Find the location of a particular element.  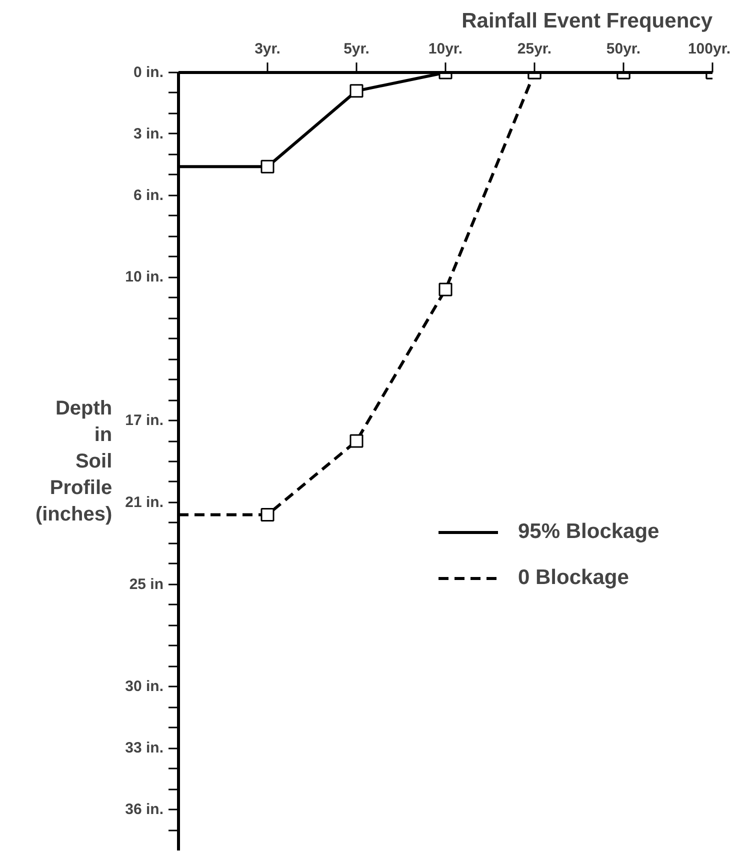

x-tick-label: 5yr. is located at coordinates (357, 49).